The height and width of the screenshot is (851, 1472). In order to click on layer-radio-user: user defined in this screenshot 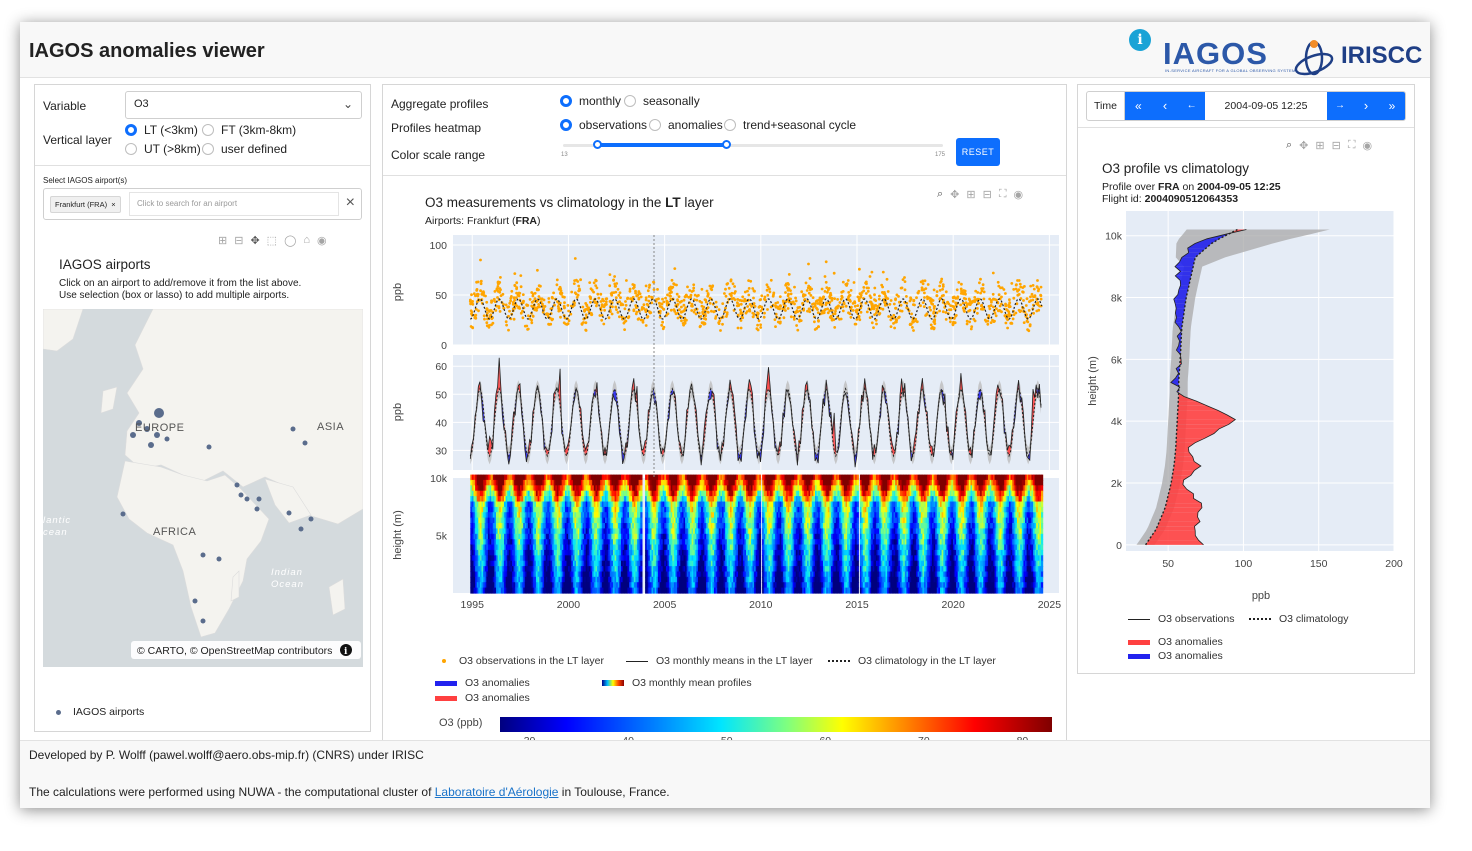, I will do `click(244, 149)`.